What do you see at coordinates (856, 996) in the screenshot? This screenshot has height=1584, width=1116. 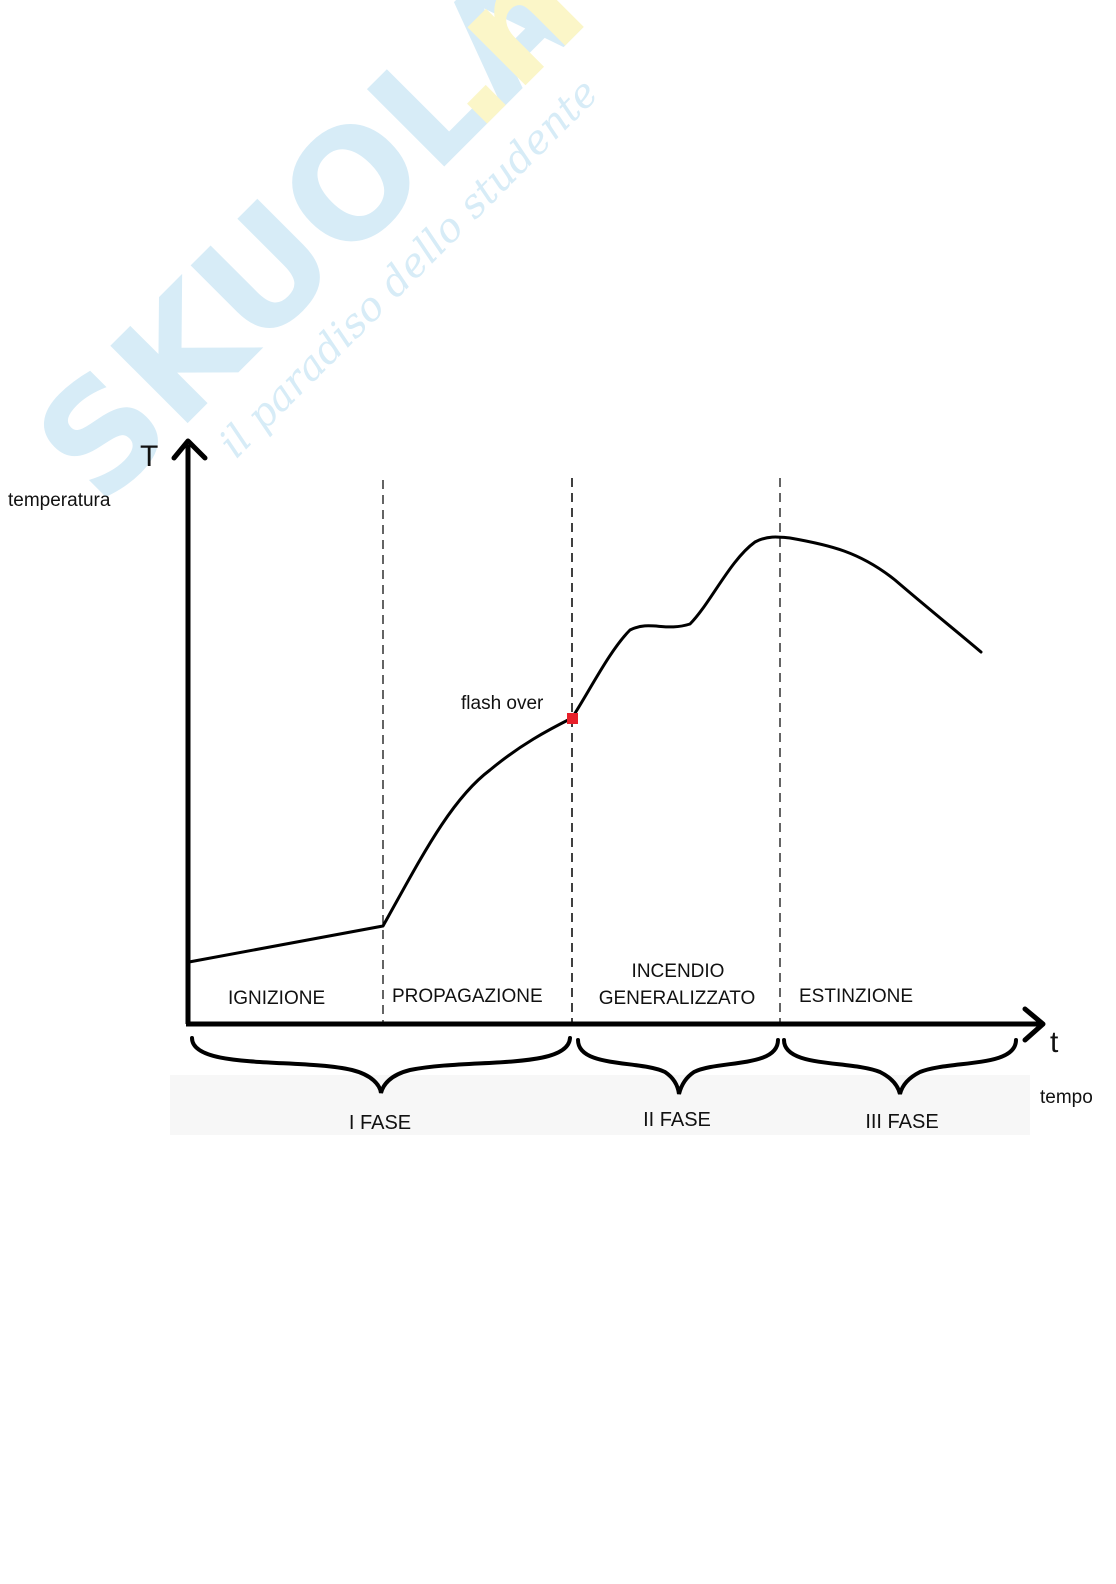 I see `phase-label-estinzione: ESTINZIONE` at bounding box center [856, 996].